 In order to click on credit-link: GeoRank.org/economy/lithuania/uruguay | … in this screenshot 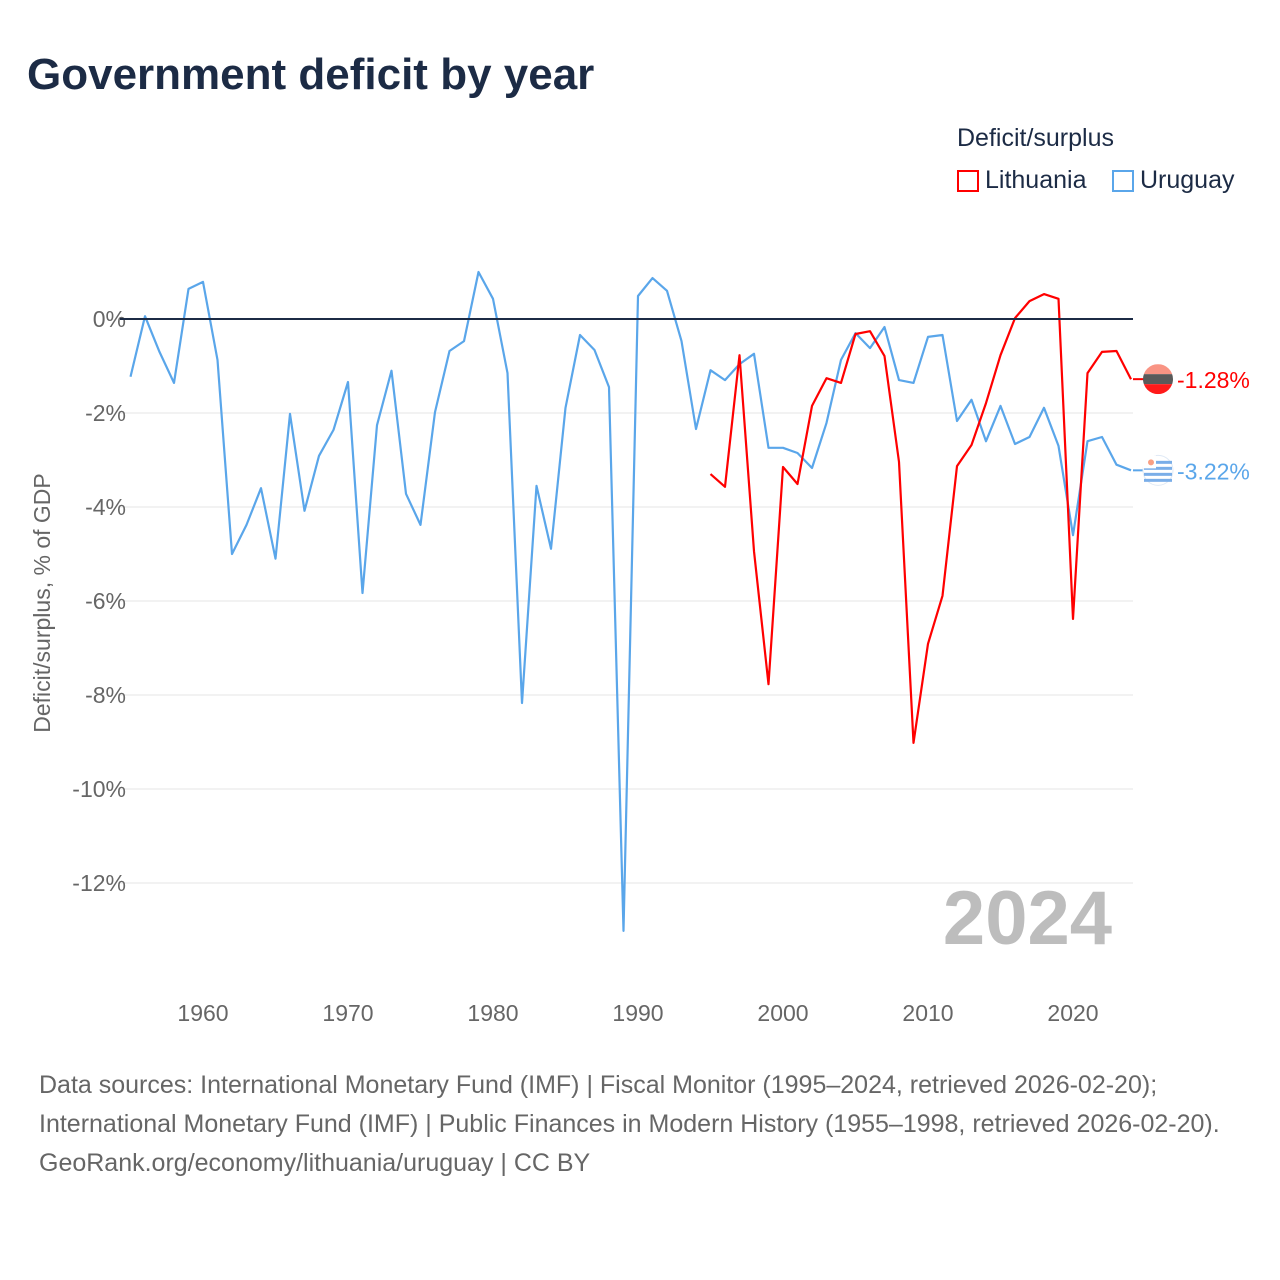, I will do `click(315, 1163)`.